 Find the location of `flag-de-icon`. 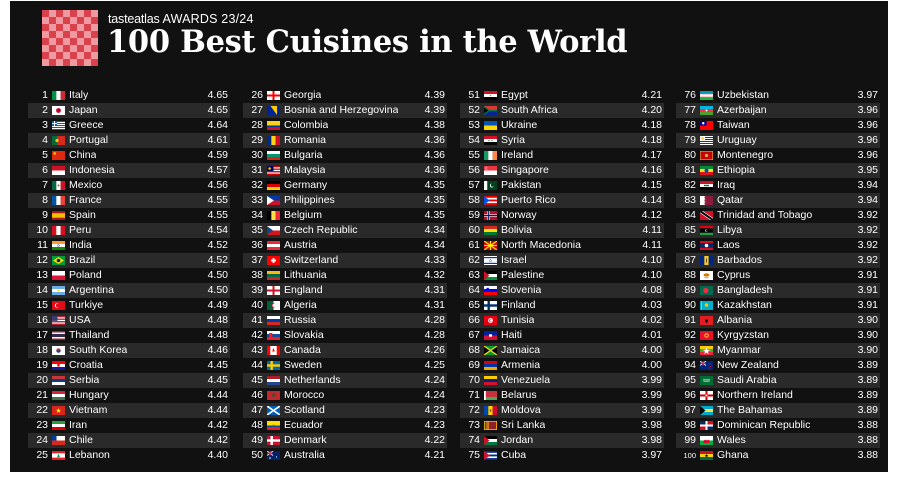

flag-de-icon is located at coordinates (273, 185).